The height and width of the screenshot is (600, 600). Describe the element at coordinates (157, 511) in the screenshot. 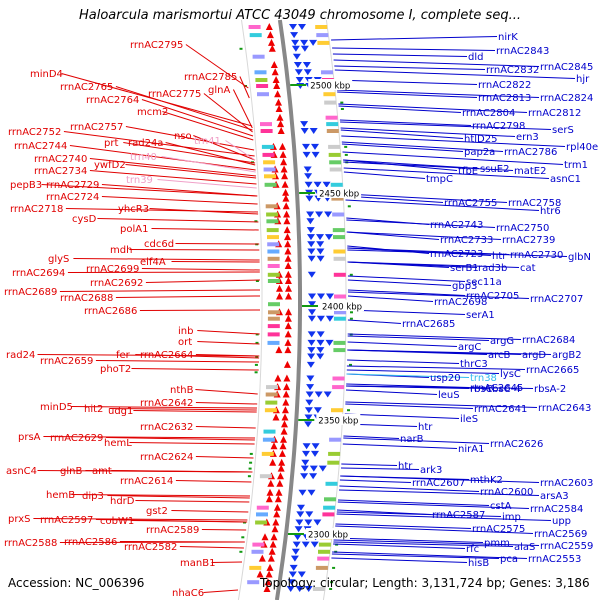

I see `gene-label: gst2` at that location.